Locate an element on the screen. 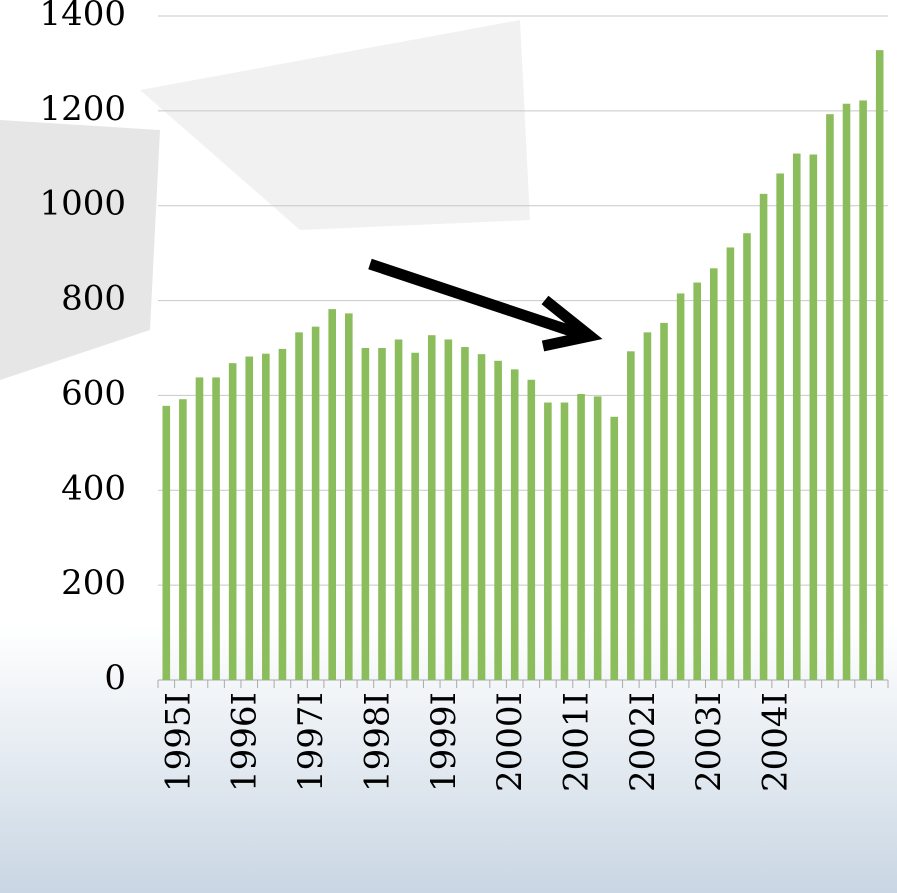 The width and height of the screenshot is (897, 893). x-tick-label: 2004I is located at coordinates (776, 742).